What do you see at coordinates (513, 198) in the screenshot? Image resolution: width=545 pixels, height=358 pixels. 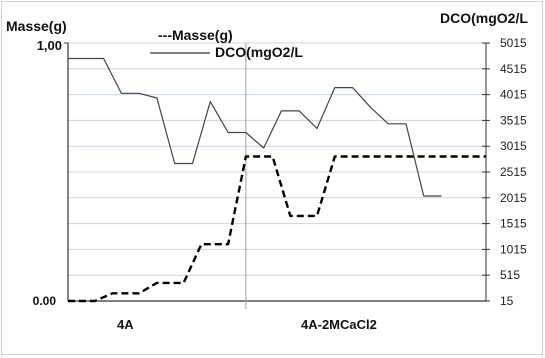 I see `right-axis-tick-label: 2015` at bounding box center [513, 198].